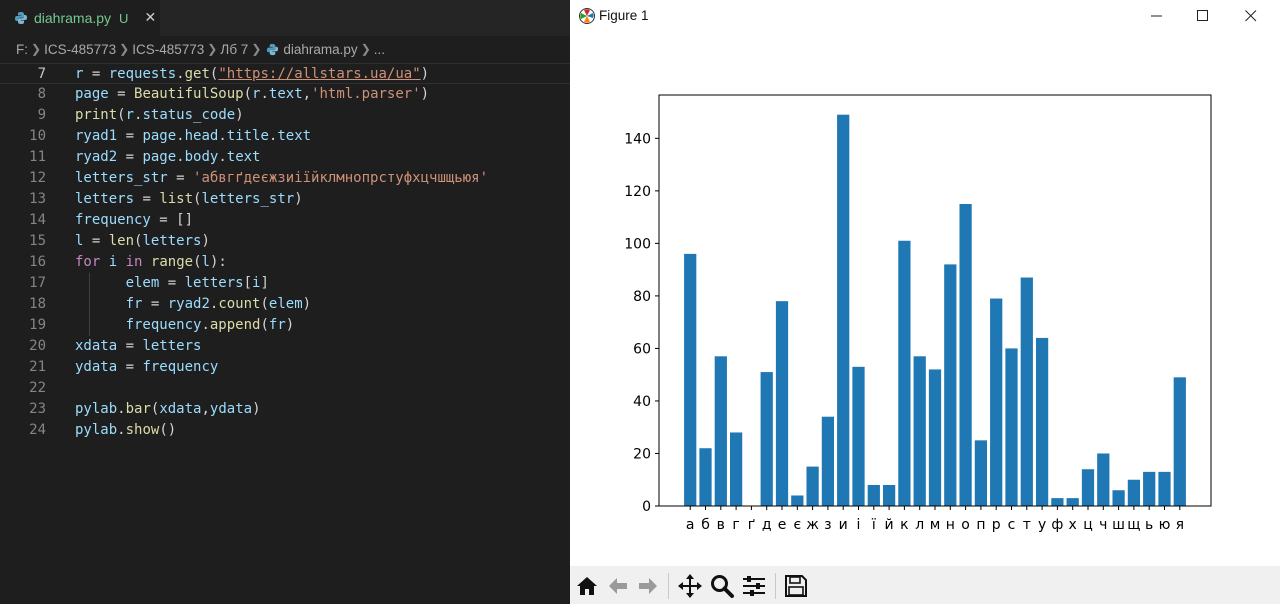 The width and height of the screenshot is (1280, 604). I want to click on y-tick-label: 0, so click(646, 507).